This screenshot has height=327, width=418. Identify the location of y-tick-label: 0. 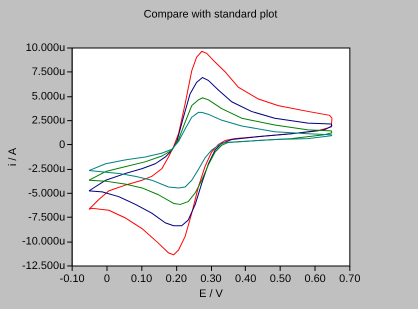
(62, 144).